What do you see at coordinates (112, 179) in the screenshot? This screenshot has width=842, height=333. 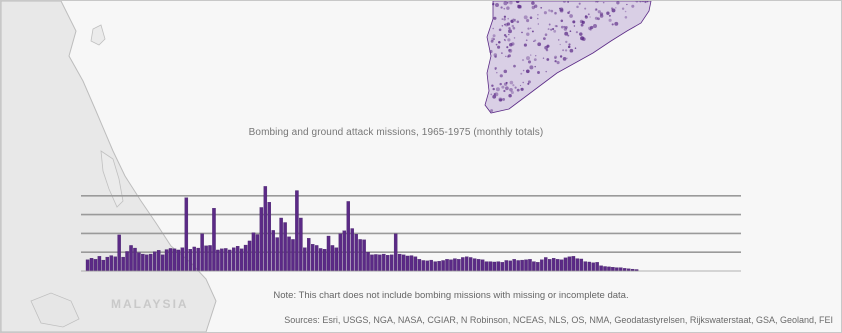 I see `island-landmass` at bounding box center [112, 179].